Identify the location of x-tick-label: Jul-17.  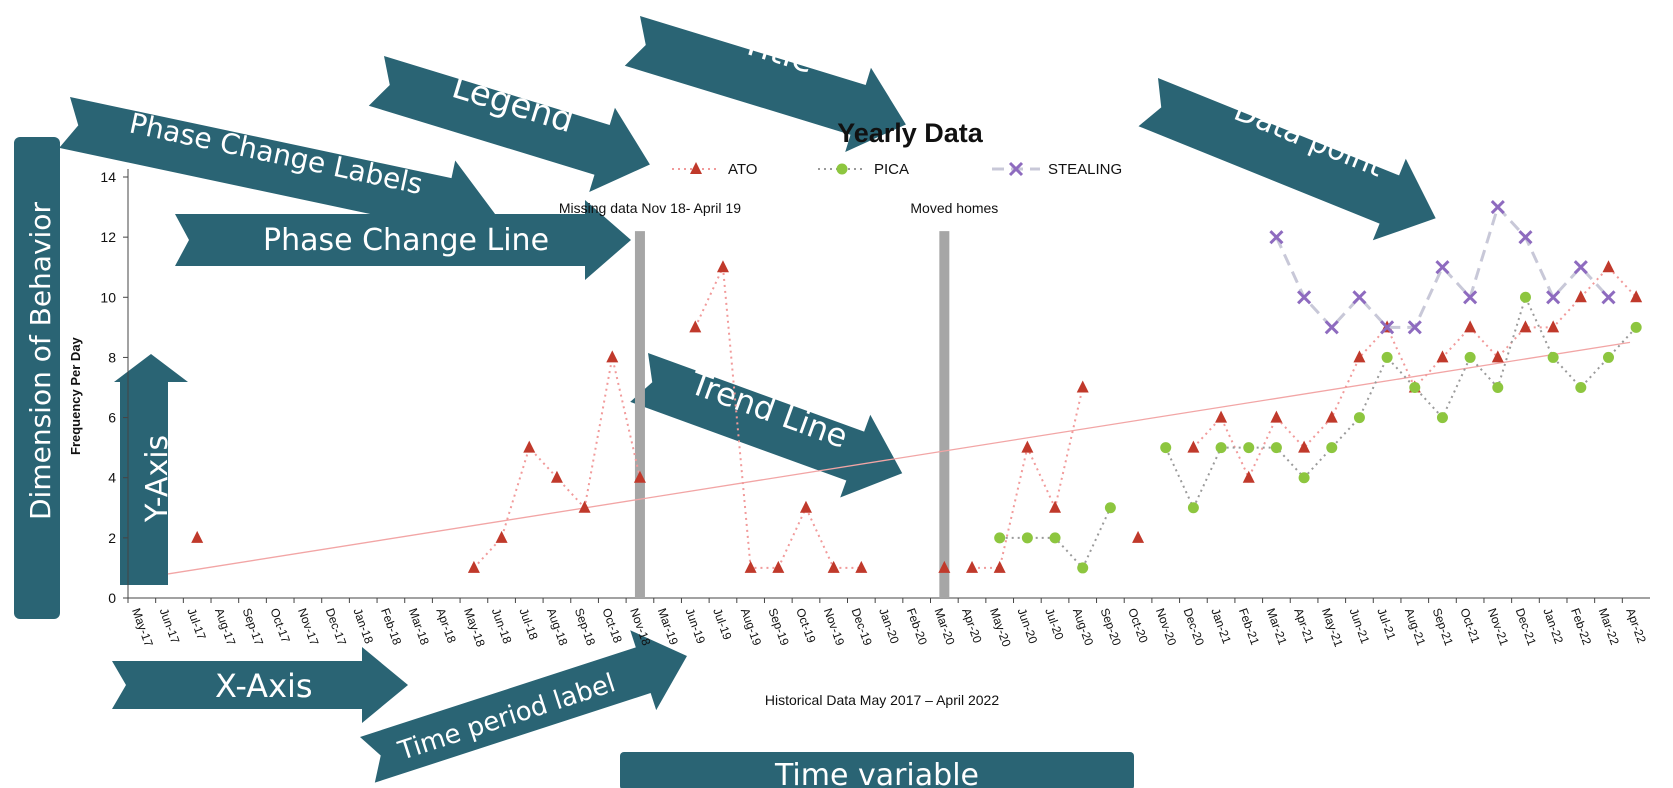
(196, 624).